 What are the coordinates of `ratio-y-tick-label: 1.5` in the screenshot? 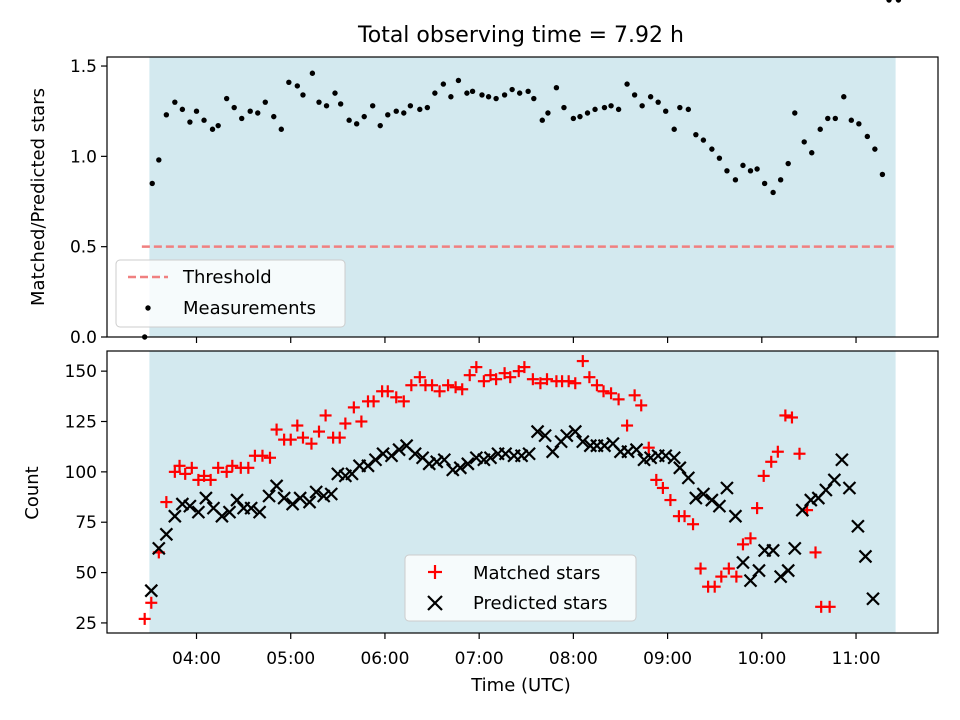 It's located at (83, 67).